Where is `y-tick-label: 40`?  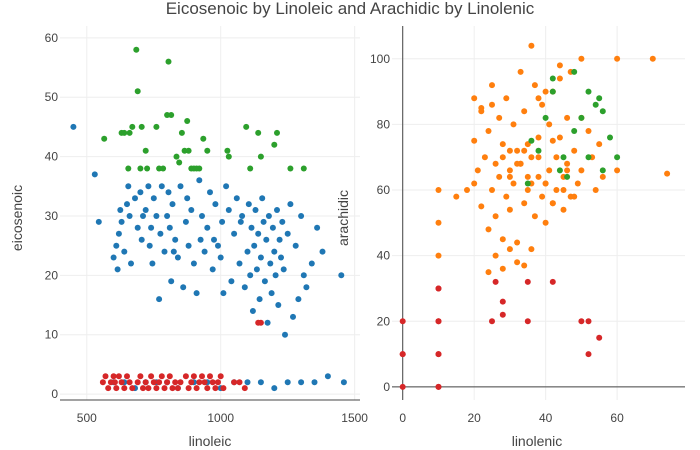 y-tick-label: 40 is located at coordinates (52, 157).